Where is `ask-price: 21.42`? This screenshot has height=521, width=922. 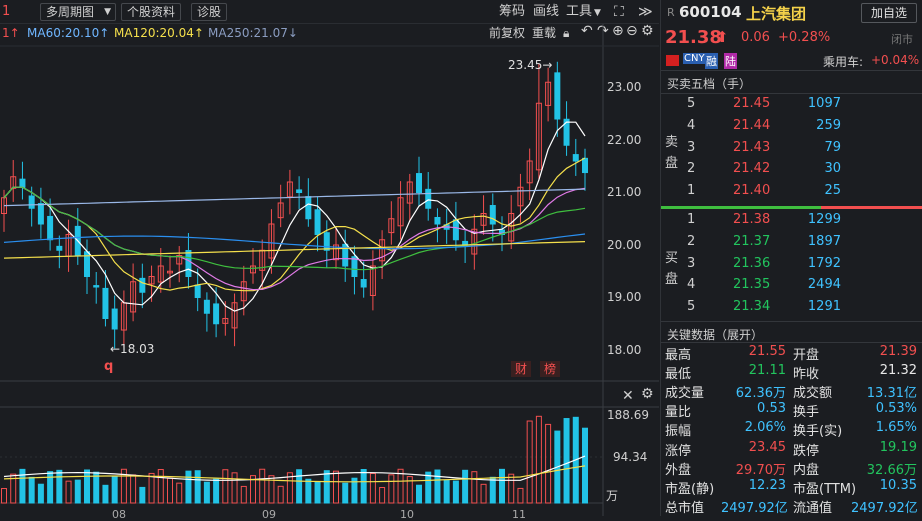
ask-price: 21.42 is located at coordinates (752, 169).